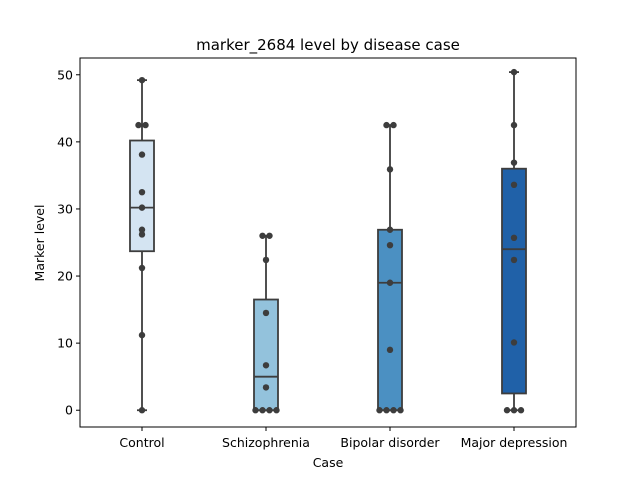 Image resolution: width=640 pixels, height=480 pixels. What do you see at coordinates (65, 74) in the screenshot?
I see `y-tick-label: 50` at bounding box center [65, 74].